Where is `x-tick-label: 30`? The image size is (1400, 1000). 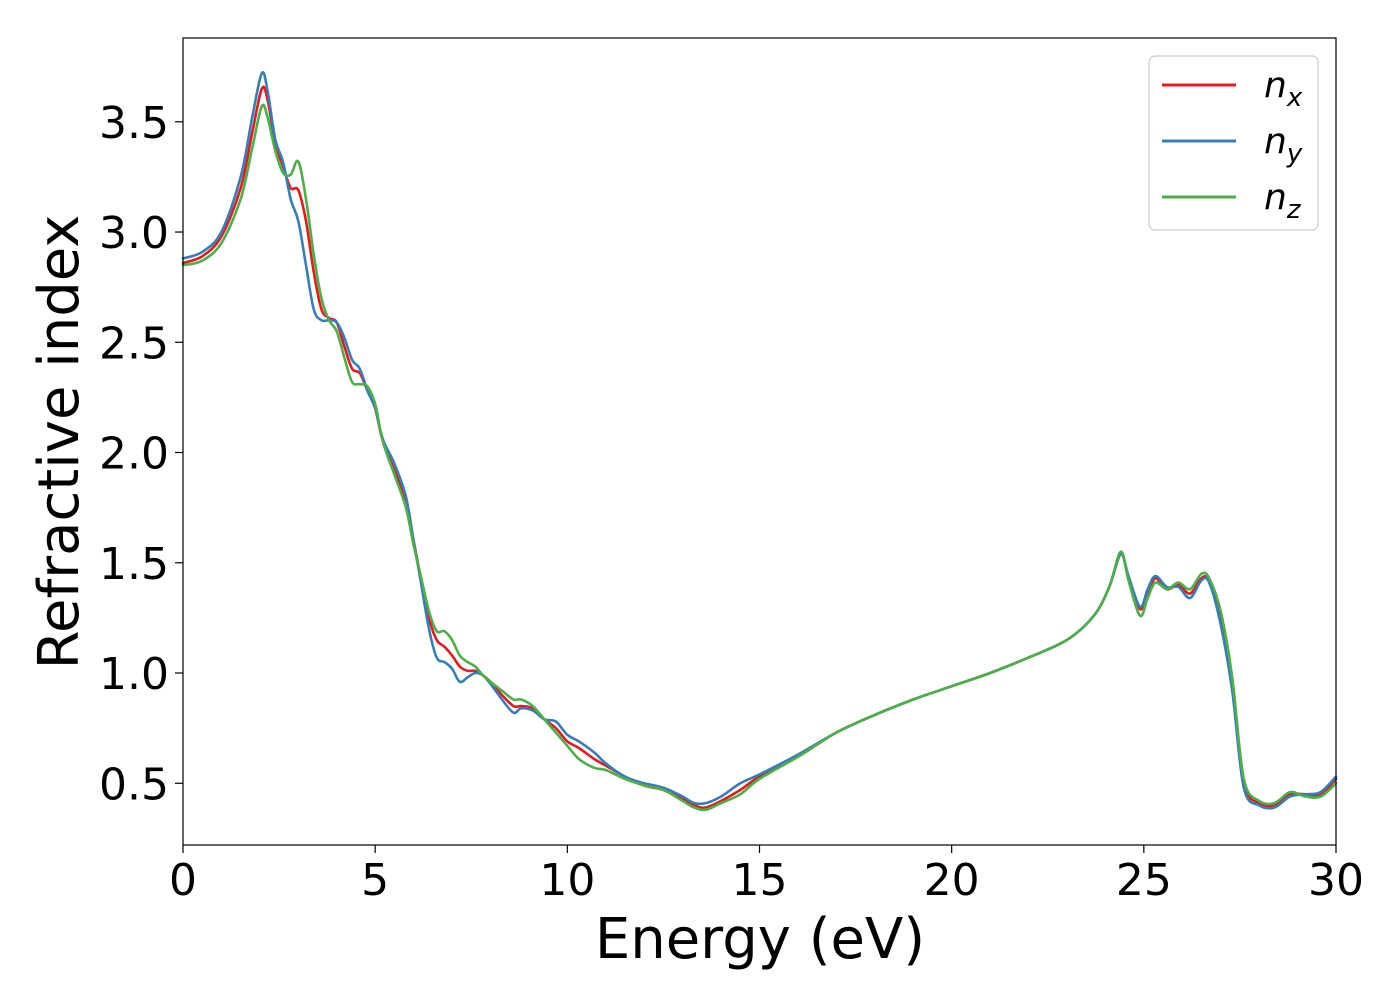 x-tick-label: 30 is located at coordinates (1336, 880).